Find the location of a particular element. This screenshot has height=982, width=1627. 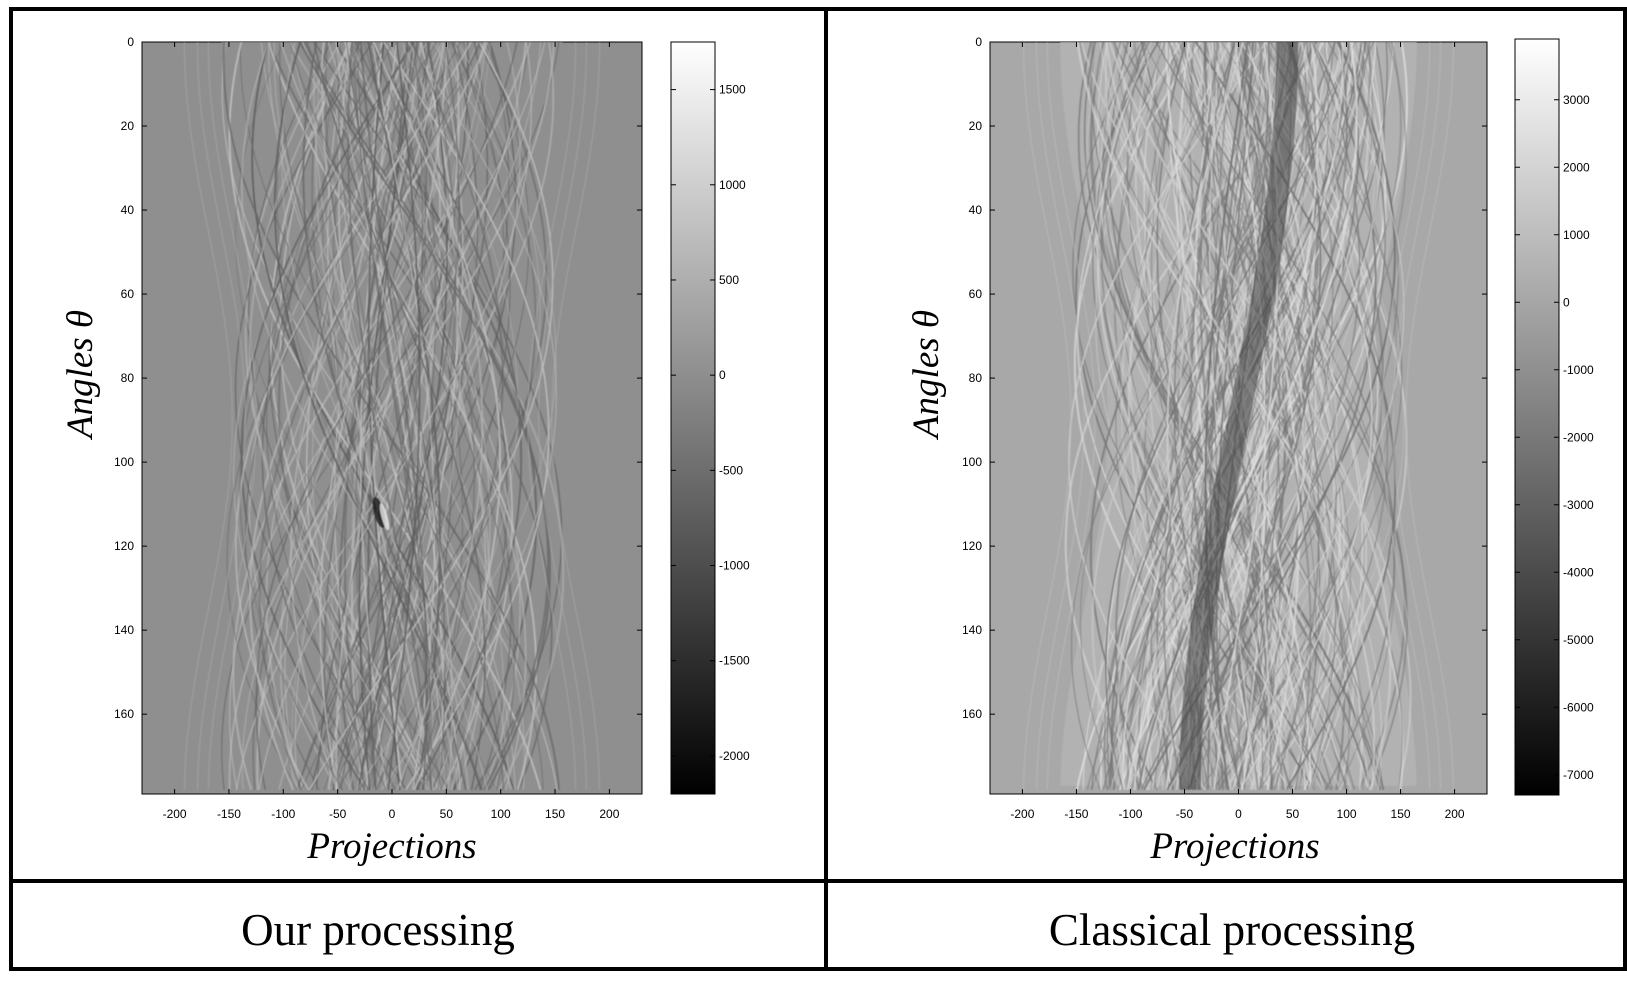

colorbar-tick-label: -3000 is located at coordinates (1578, 505).